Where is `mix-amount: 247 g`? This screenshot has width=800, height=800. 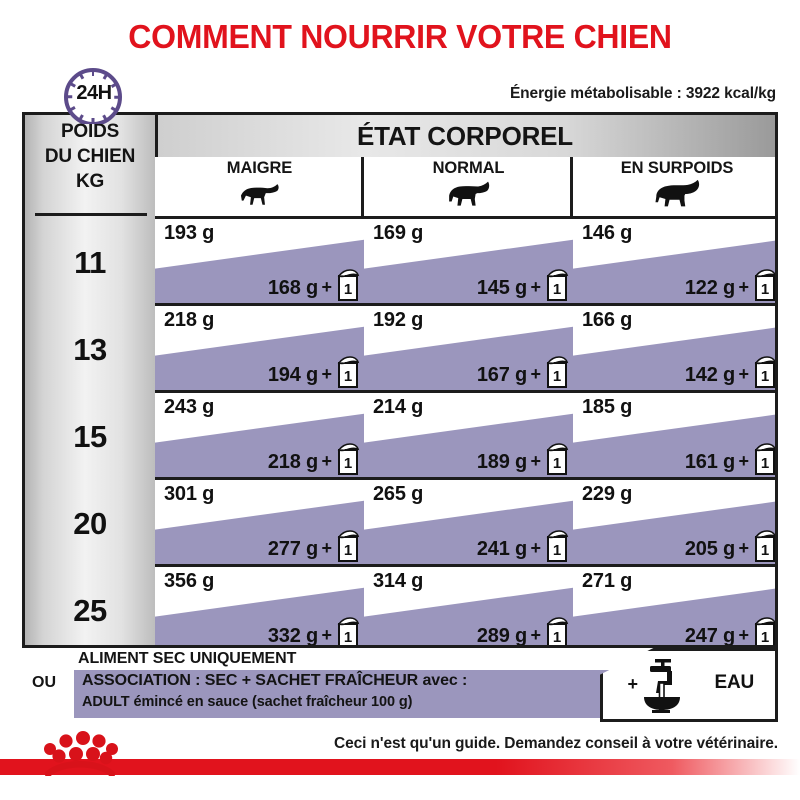
mix-amount: 247 g is located at coordinates (709, 636).